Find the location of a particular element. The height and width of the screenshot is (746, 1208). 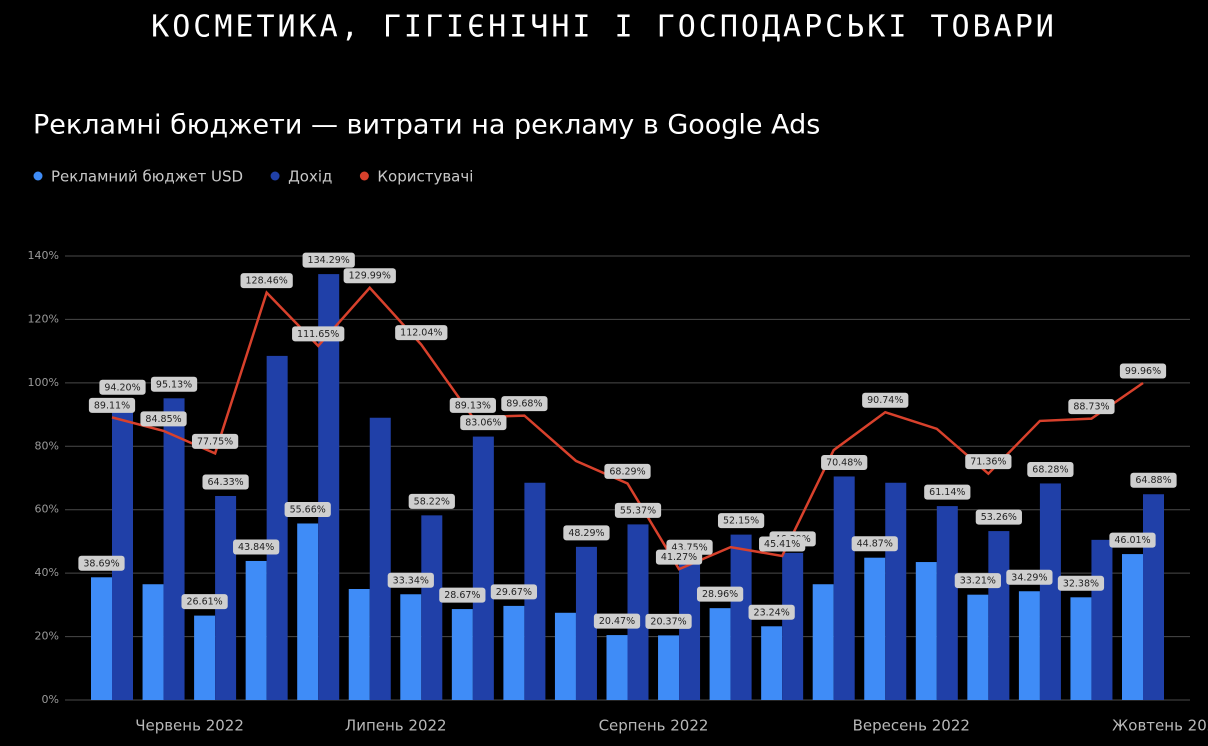

data-label-text: 128.46% is located at coordinates (267, 281).